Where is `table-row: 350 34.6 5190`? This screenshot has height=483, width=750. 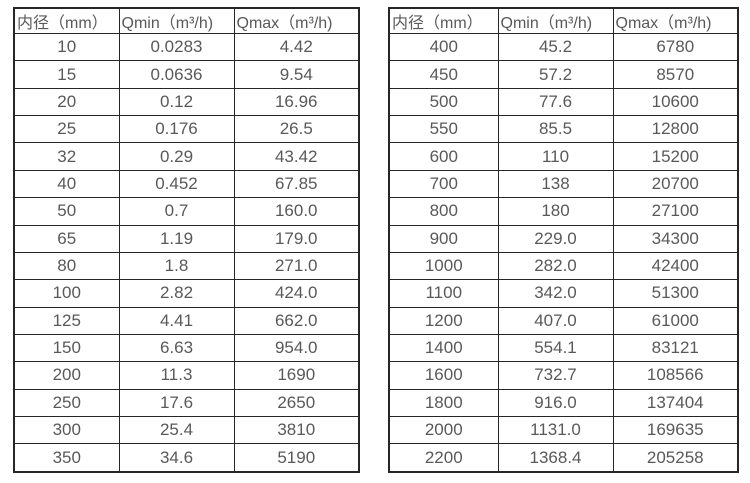 table-row: 350 34.6 5190 is located at coordinates (186, 458).